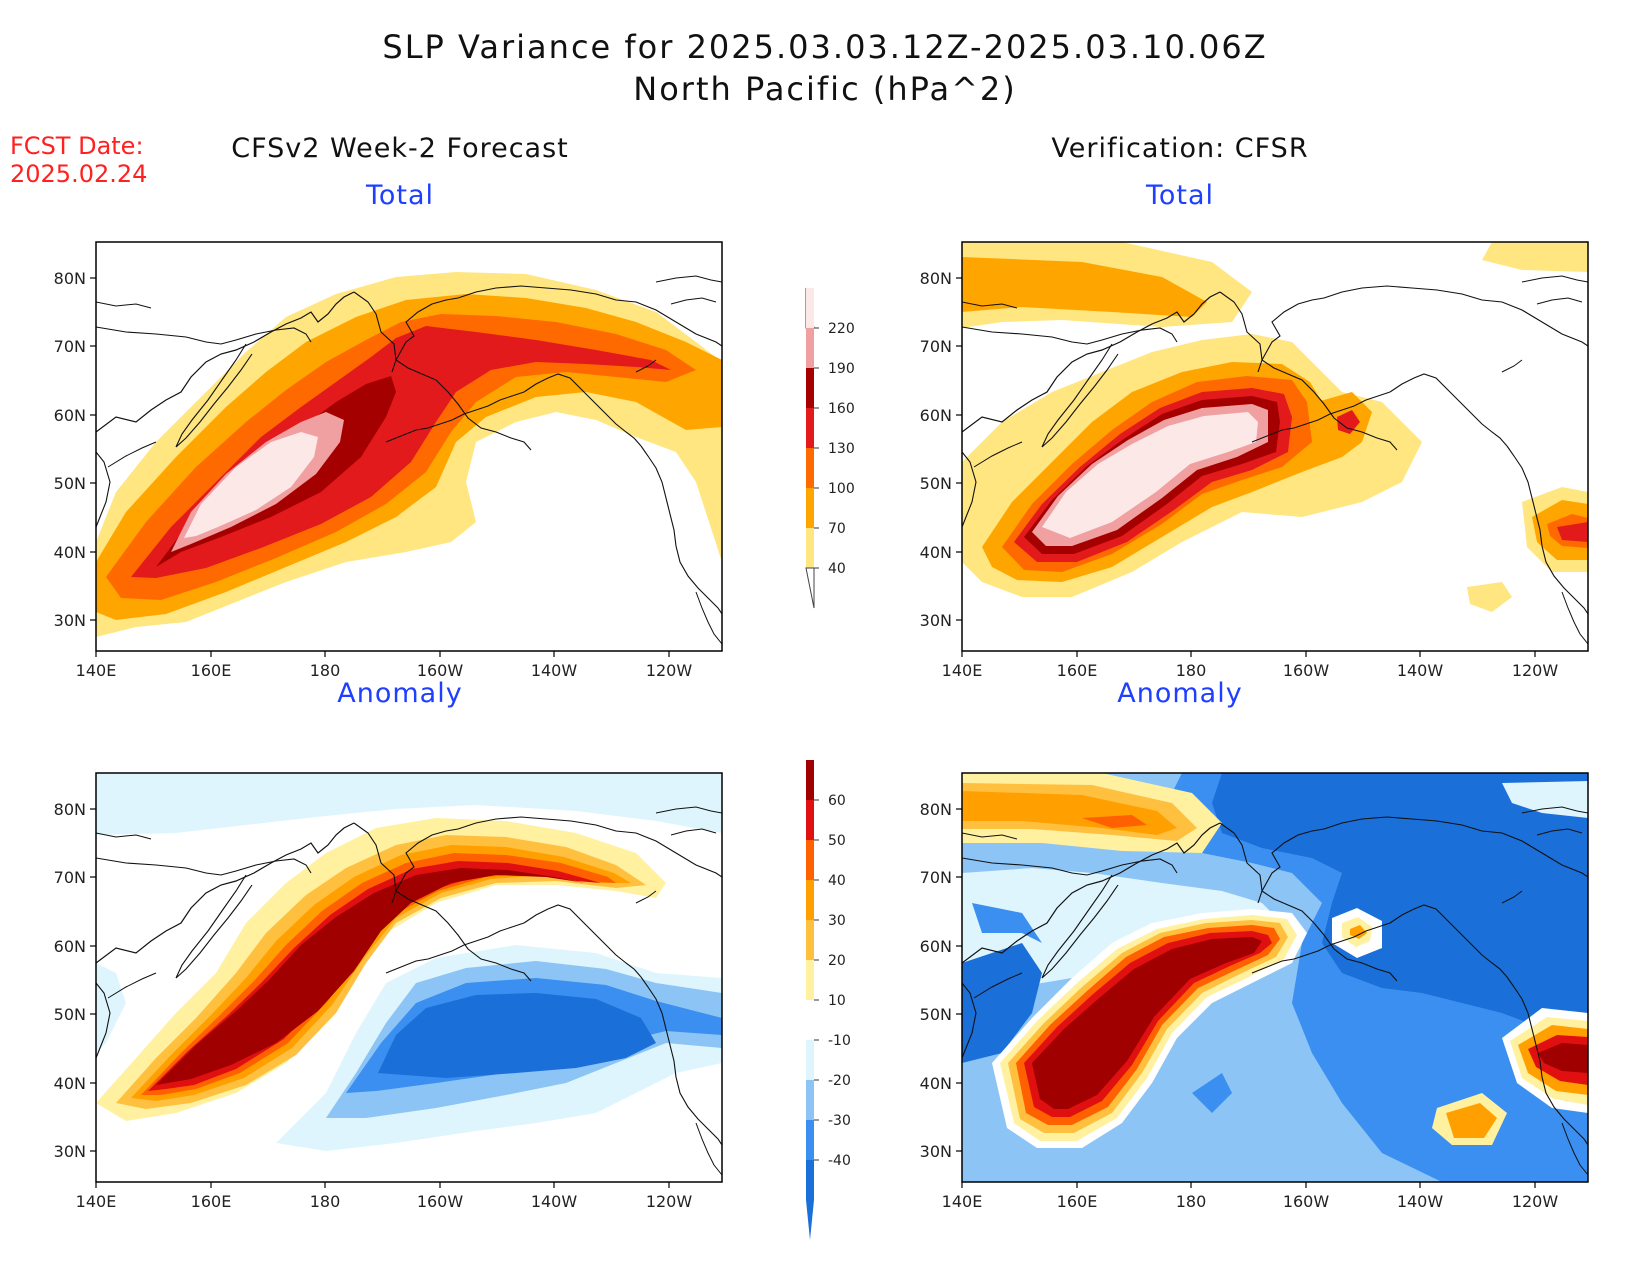 The height and width of the screenshot is (1275, 1650). I want to click on panel-label-verification-total: Total, so click(1180, 195).